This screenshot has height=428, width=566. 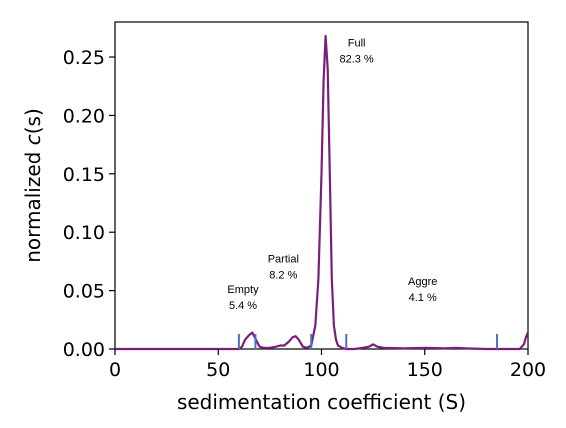 What do you see at coordinates (283, 276) in the screenshot?
I see `annotation-percent: 8.2 %` at bounding box center [283, 276].